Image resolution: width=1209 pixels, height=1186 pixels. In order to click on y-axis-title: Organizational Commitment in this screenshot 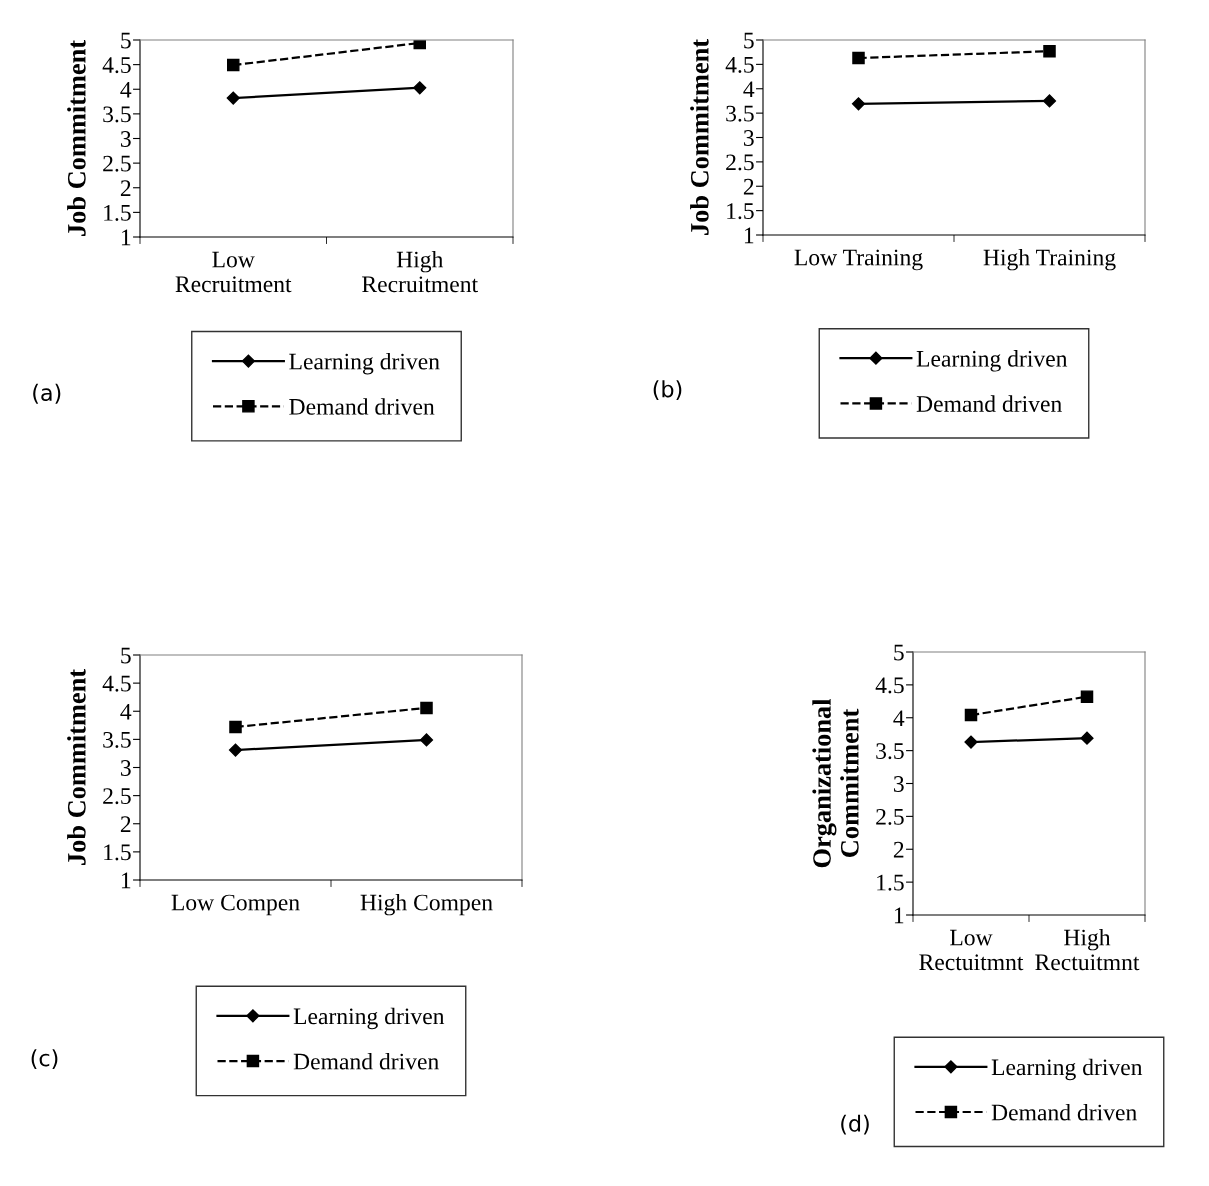, I will do `click(835, 783)`.